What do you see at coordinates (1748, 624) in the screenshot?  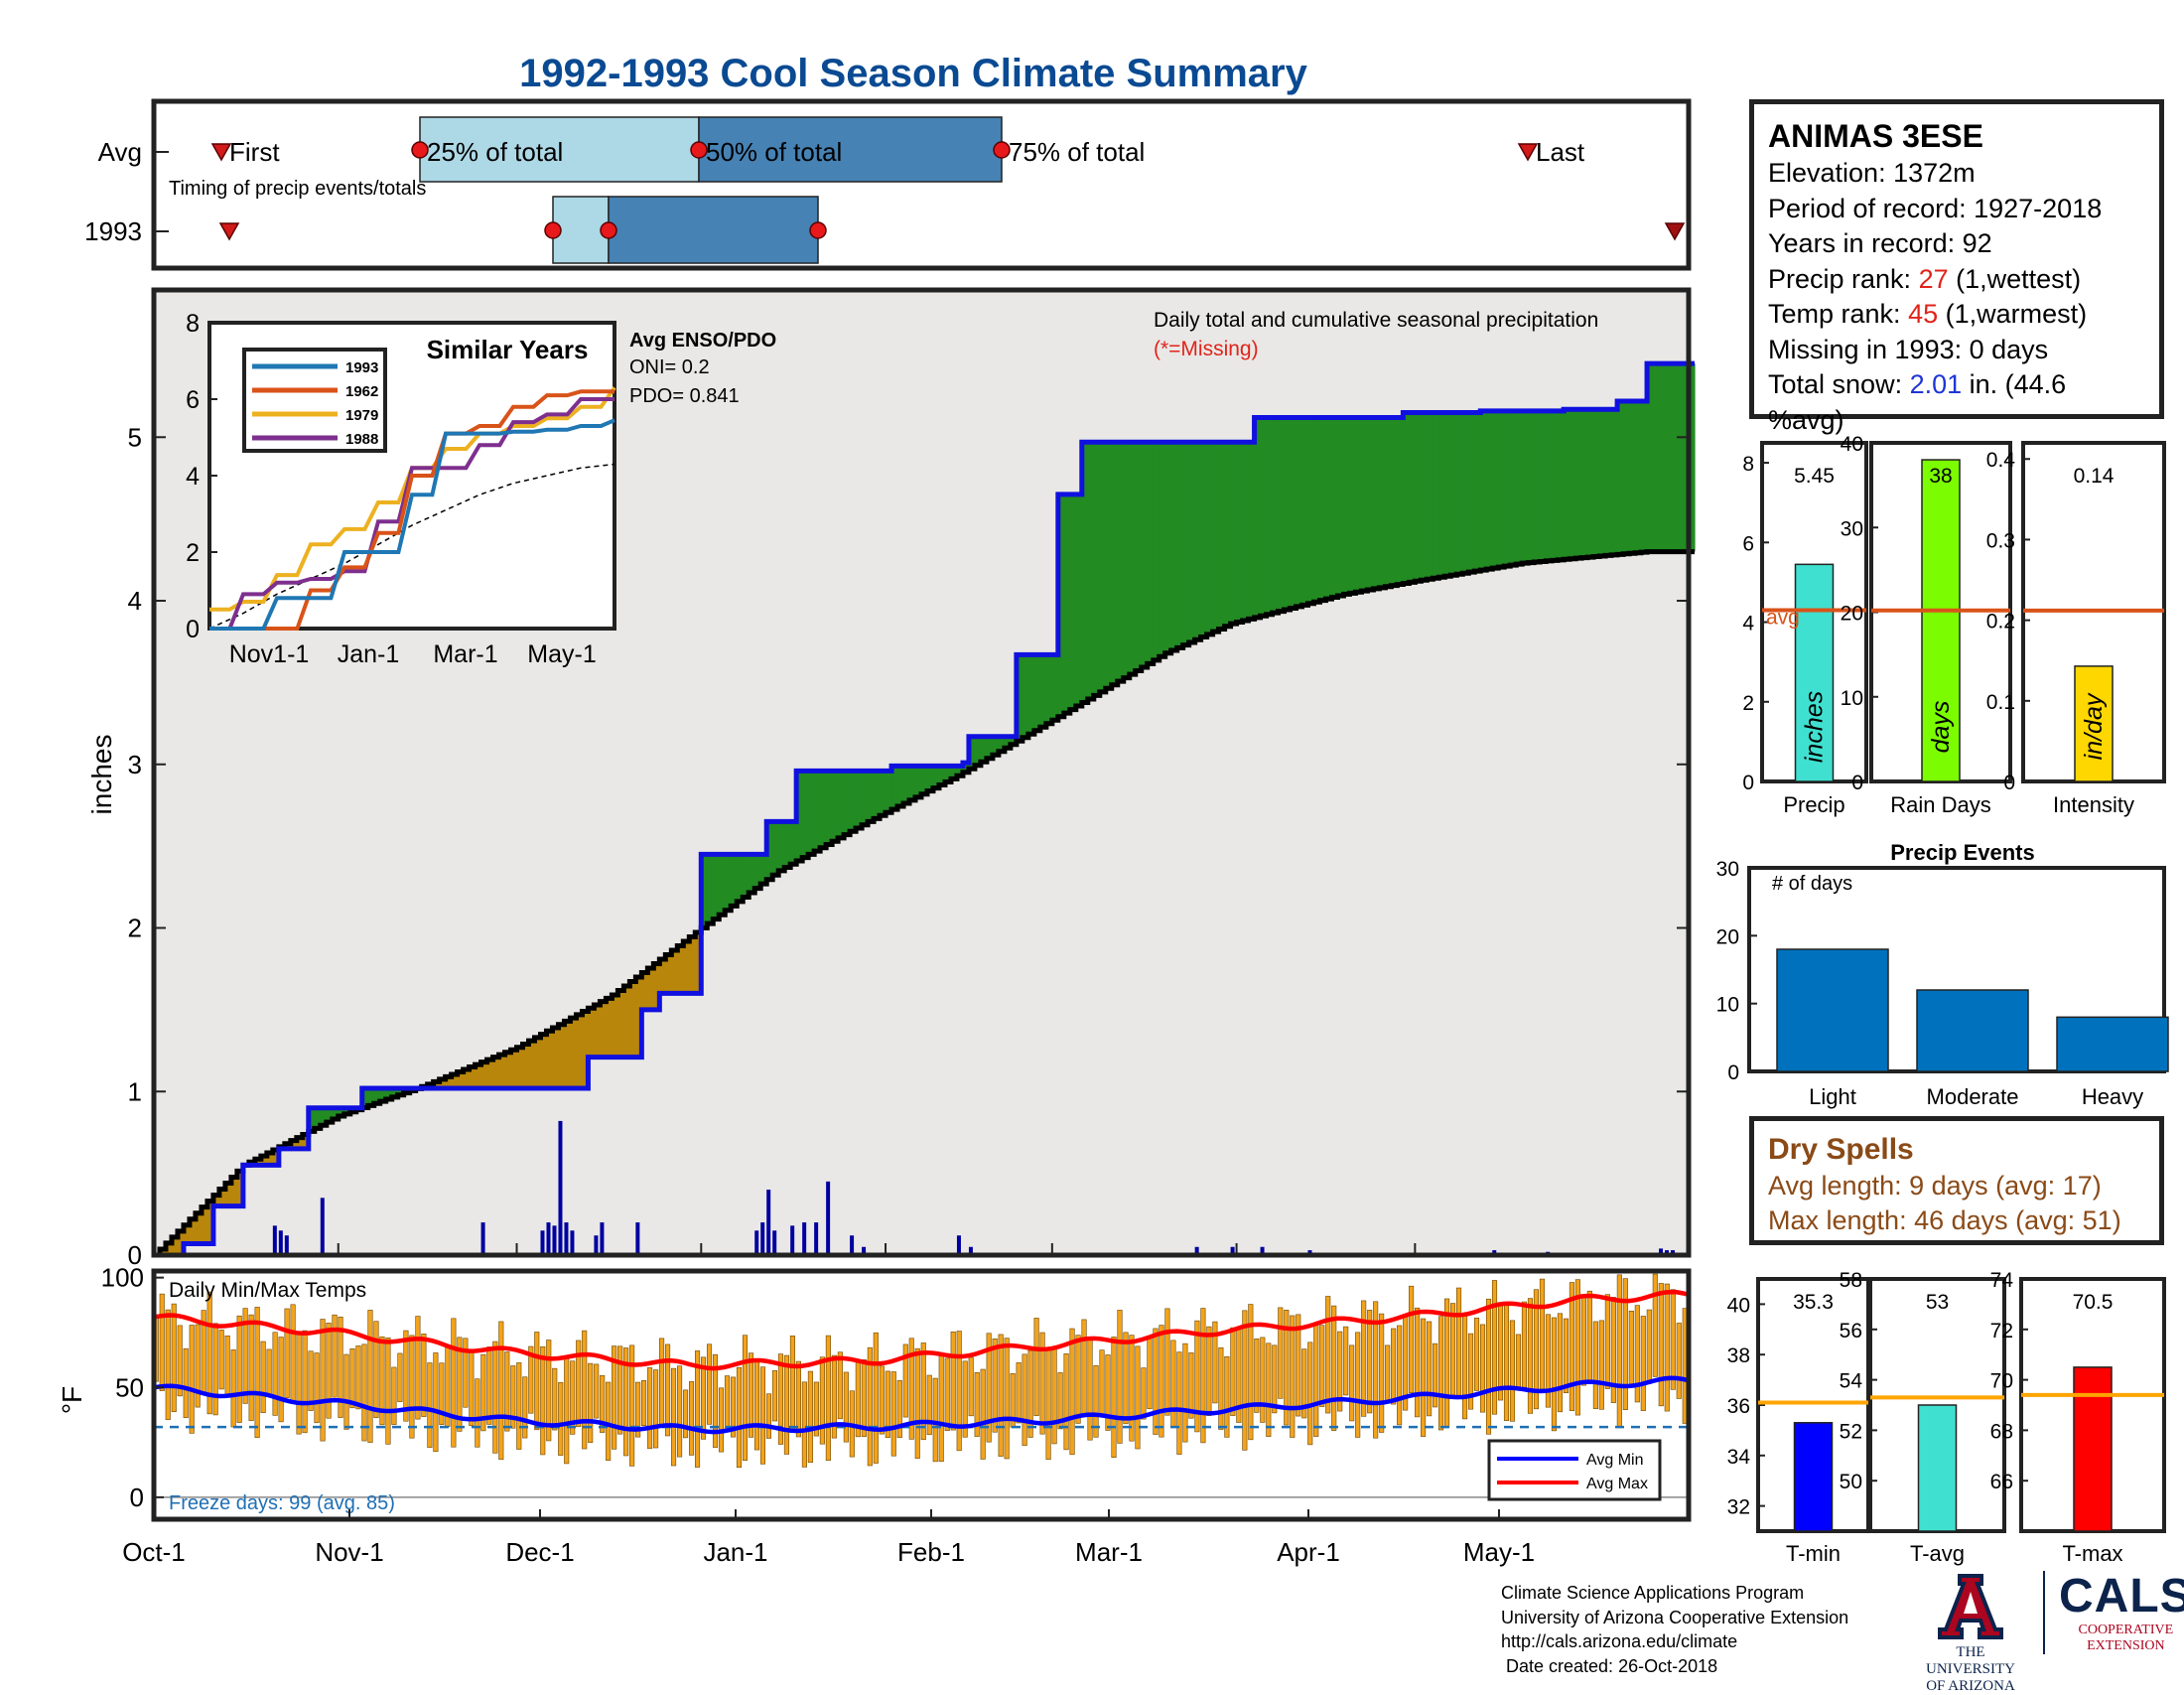 I see `panel-ytick-label: 4` at bounding box center [1748, 624].